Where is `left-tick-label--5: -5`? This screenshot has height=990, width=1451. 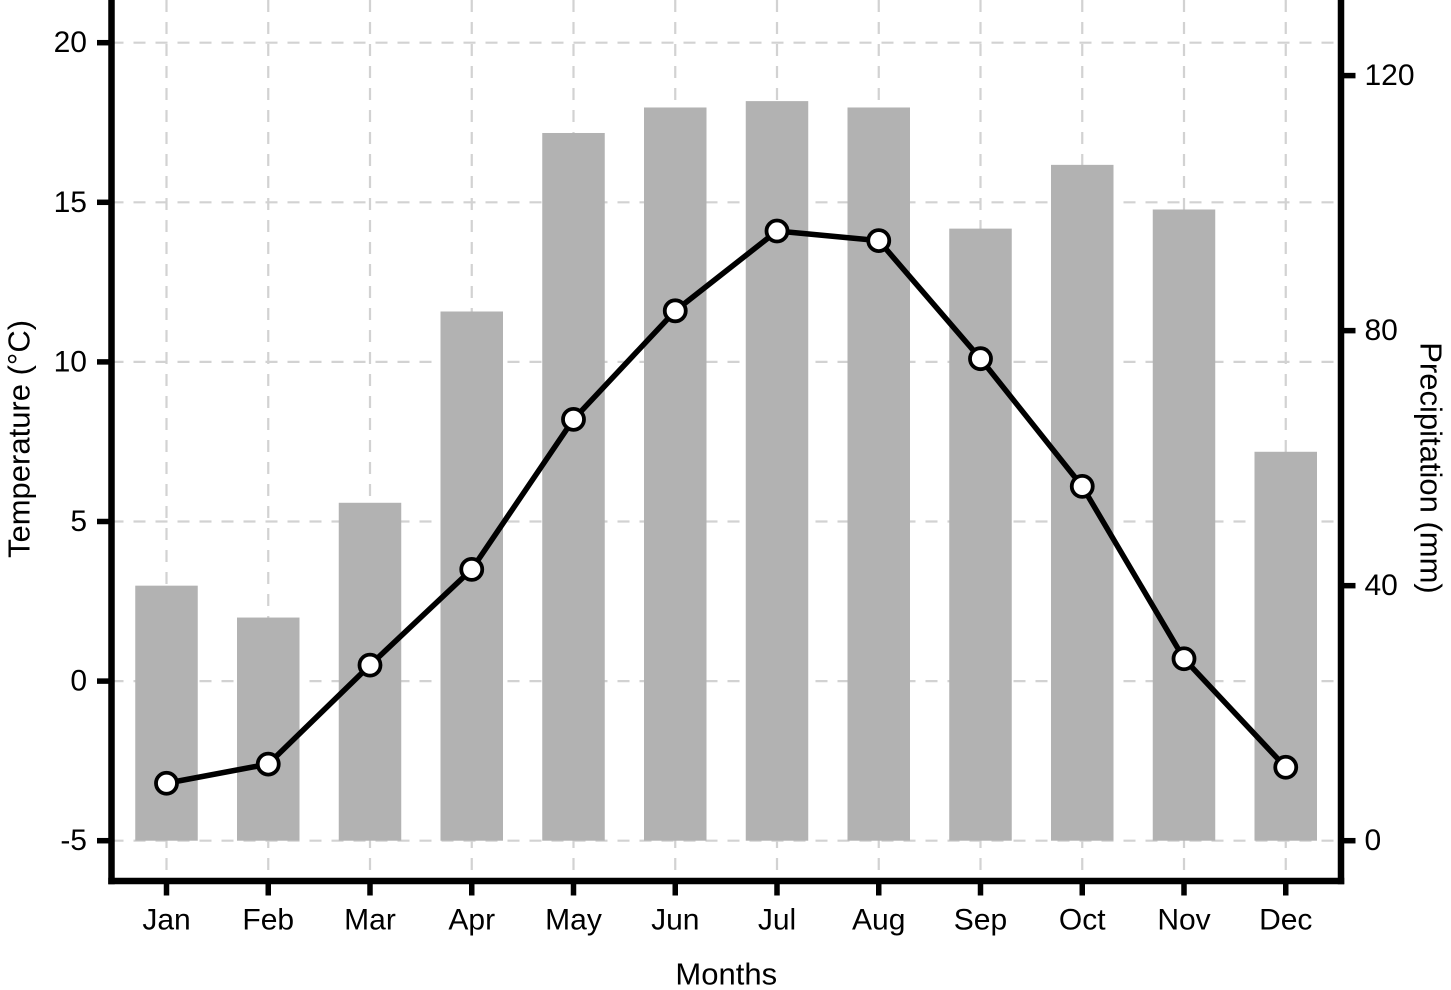
left-tick-label--5: -5 is located at coordinates (73, 840).